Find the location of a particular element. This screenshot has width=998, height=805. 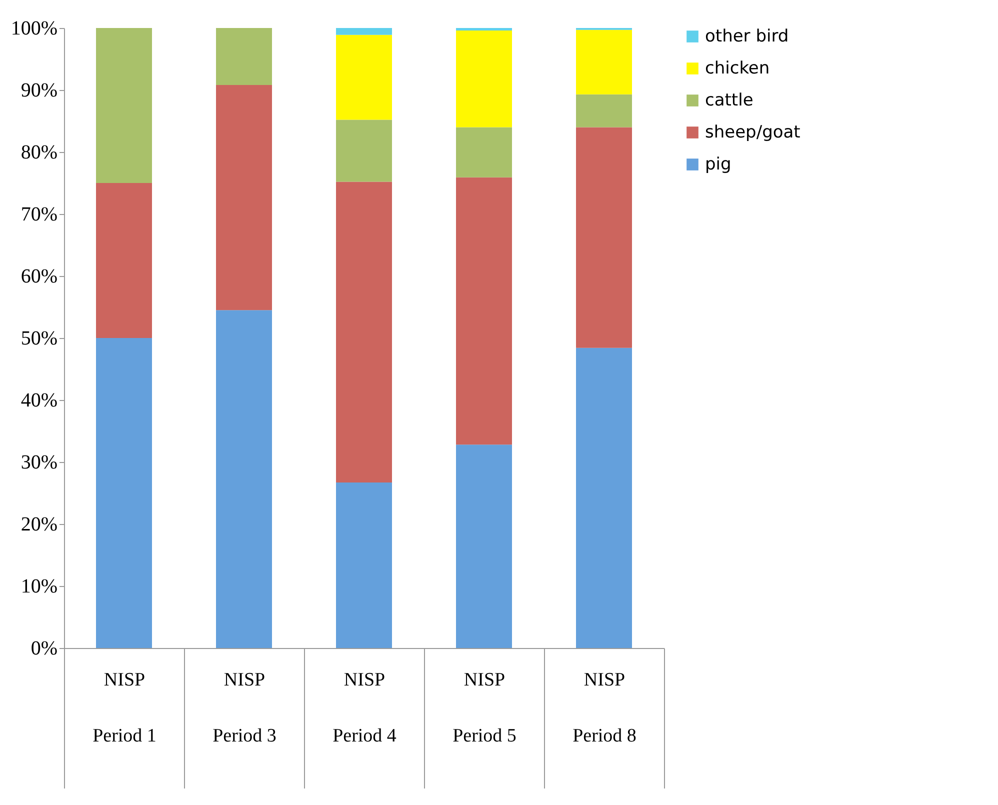

legend-label: chicken is located at coordinates (737, 68).